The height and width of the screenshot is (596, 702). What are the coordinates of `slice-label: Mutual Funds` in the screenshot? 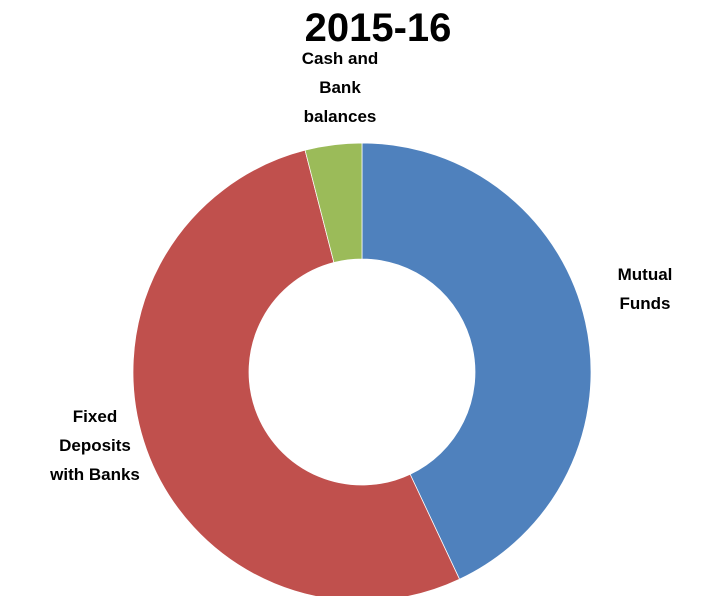 It's located at (645, 289).